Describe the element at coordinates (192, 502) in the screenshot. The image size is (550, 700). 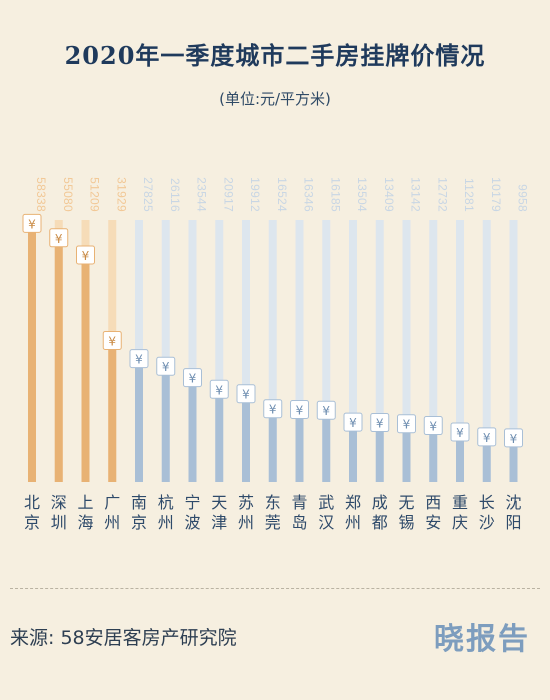
I see `x-tick-label: 宁` at that location.